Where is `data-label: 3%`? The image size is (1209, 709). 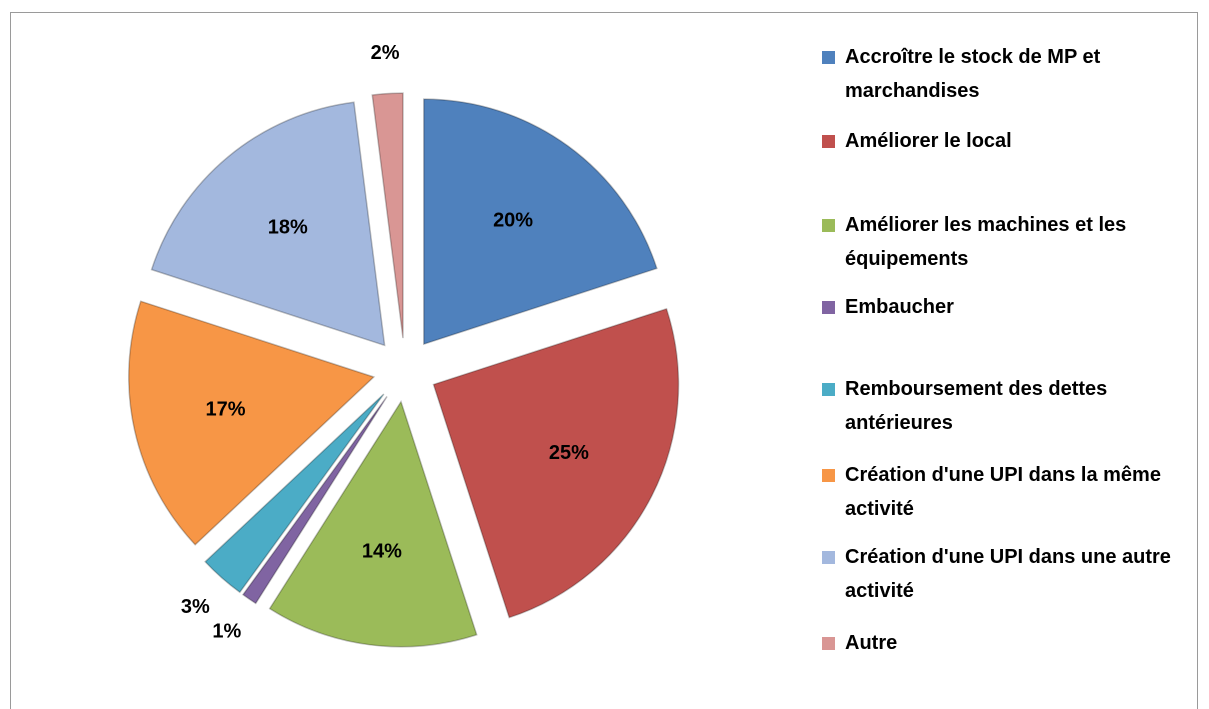
data-label: 3% is located at coordinates (195, 607).